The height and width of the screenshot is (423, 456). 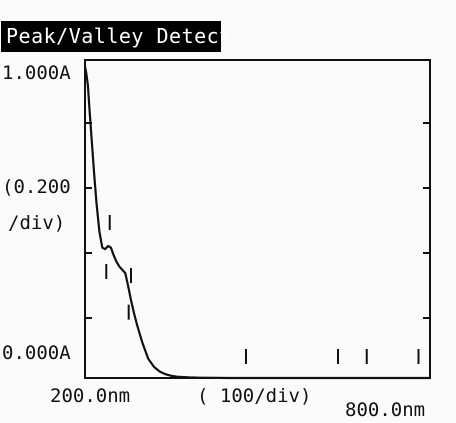 I want to click on x-max-label: 800.0nm, so click(x=385, y=410).